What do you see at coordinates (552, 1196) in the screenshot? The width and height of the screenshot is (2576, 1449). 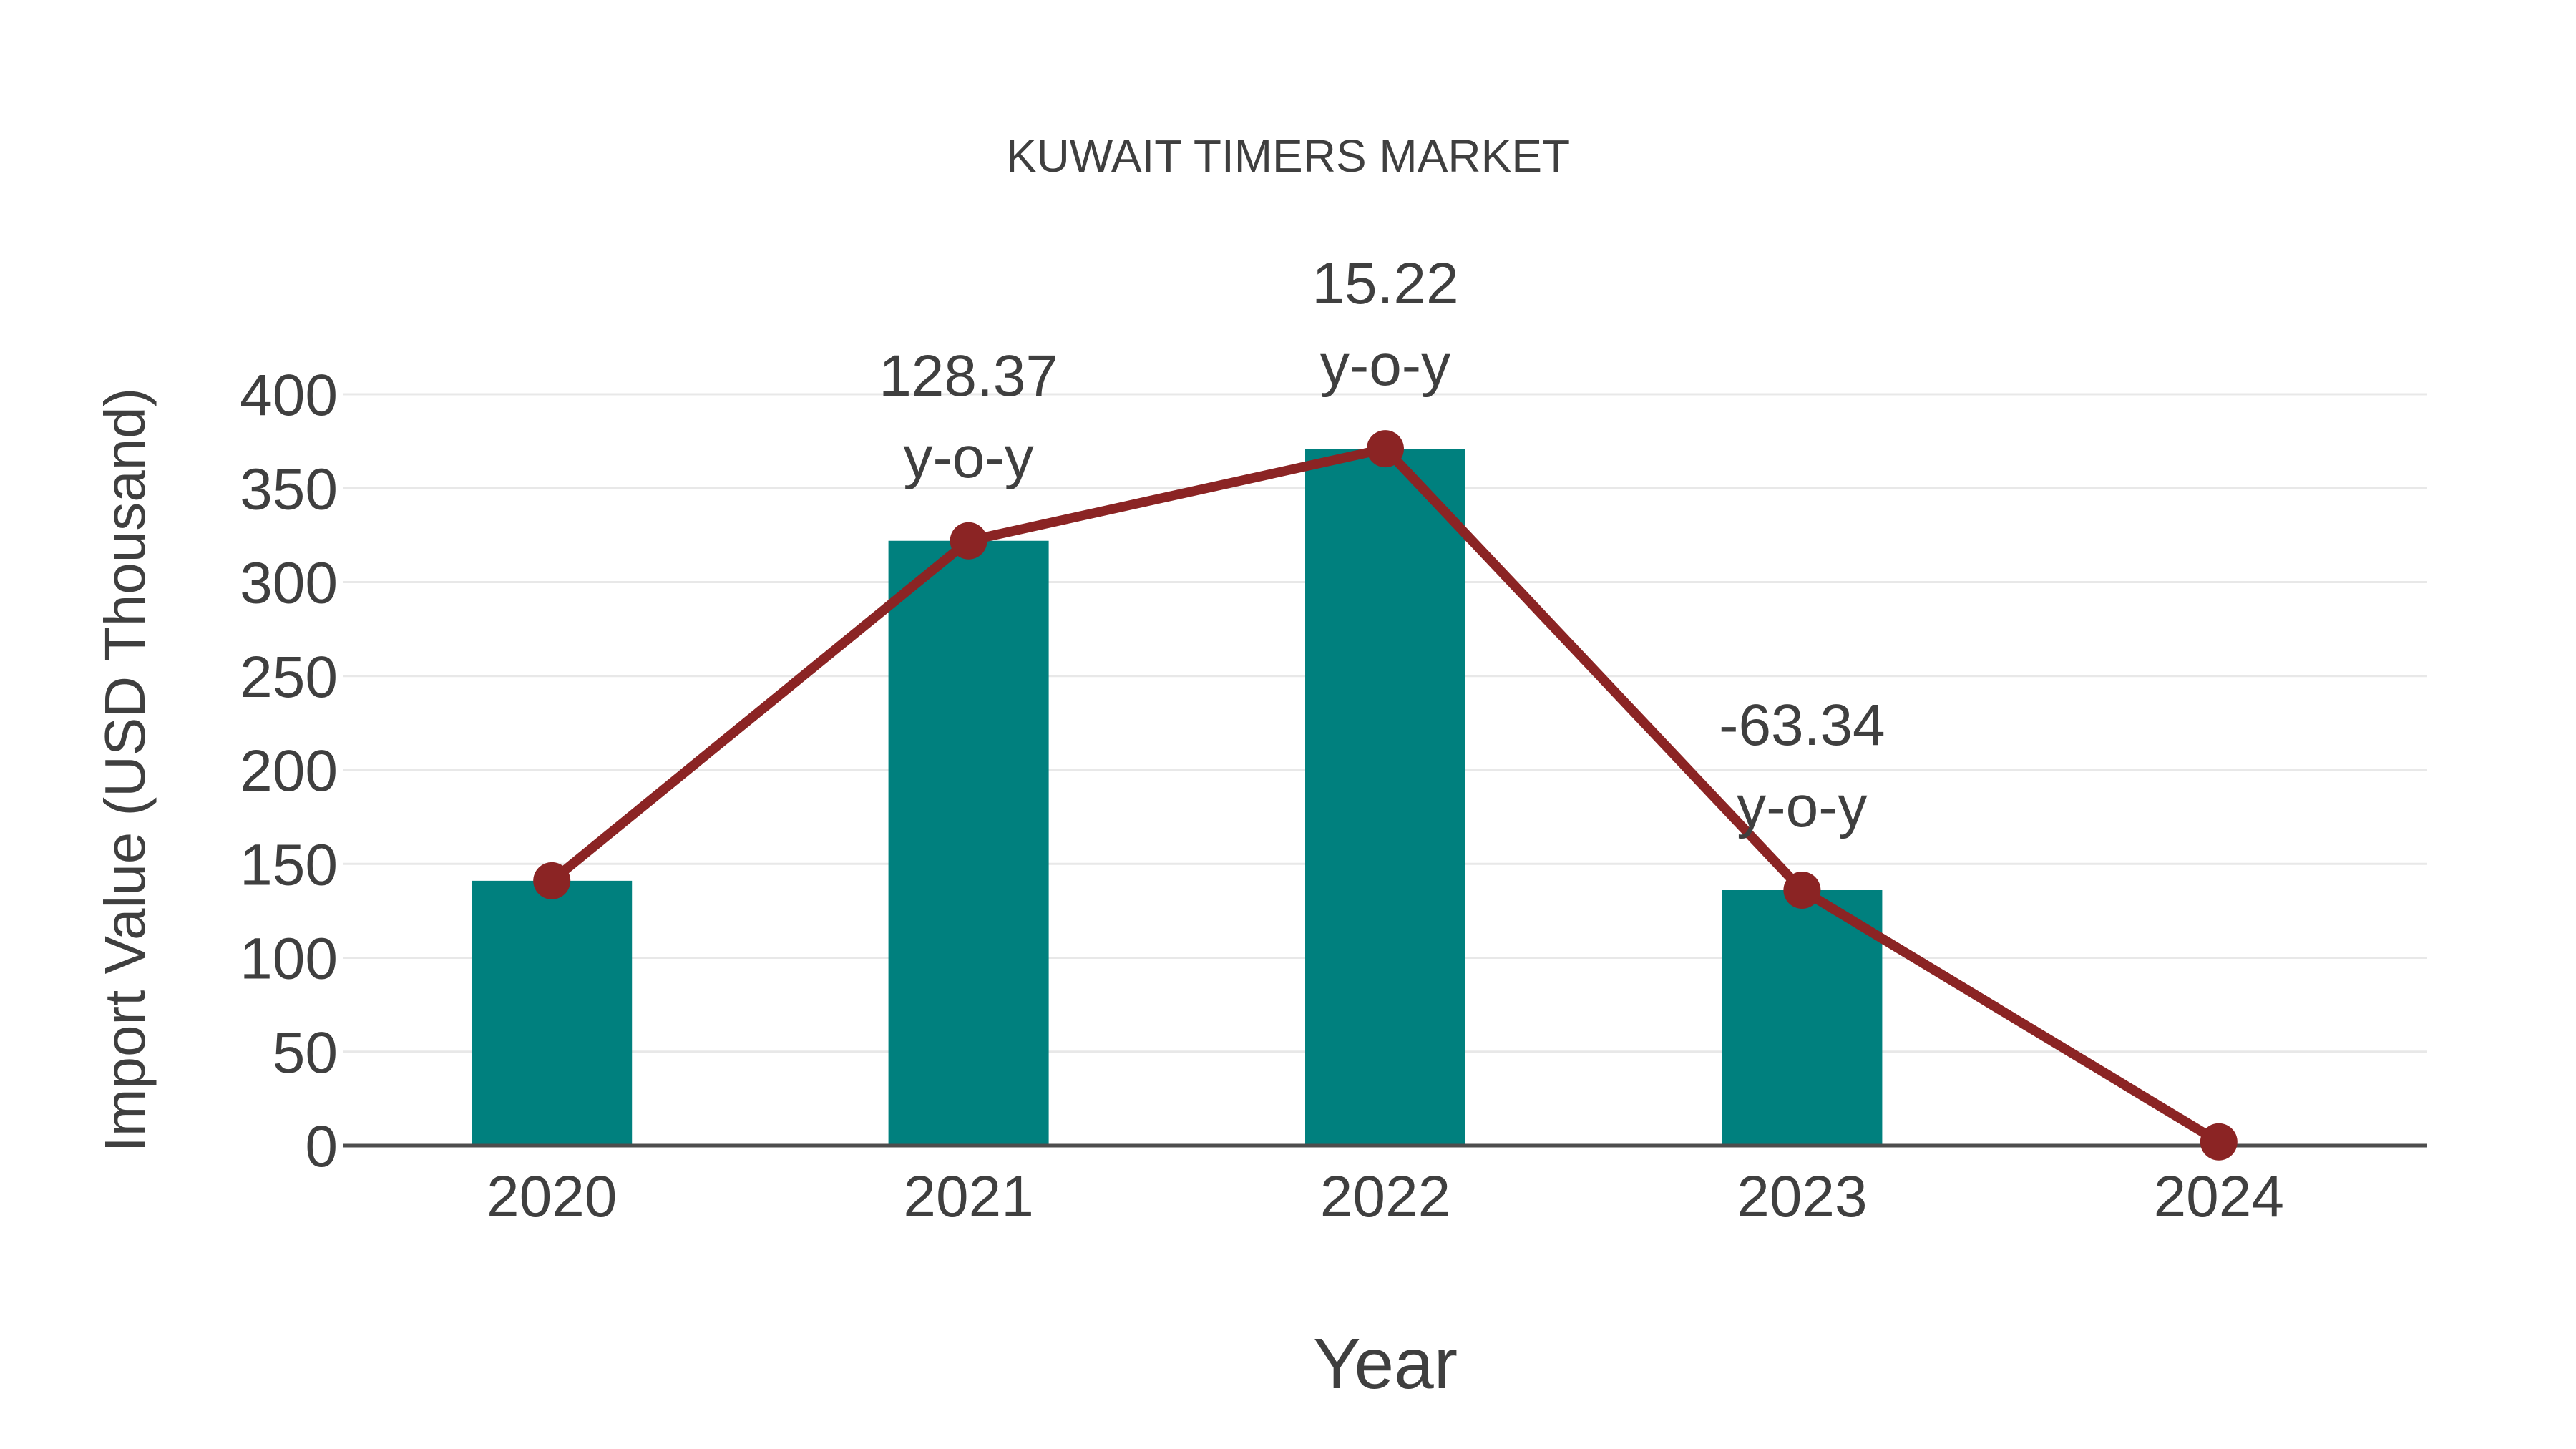 I see `x-tick-label-2020: 2020` at bounding box center [552, 1196].